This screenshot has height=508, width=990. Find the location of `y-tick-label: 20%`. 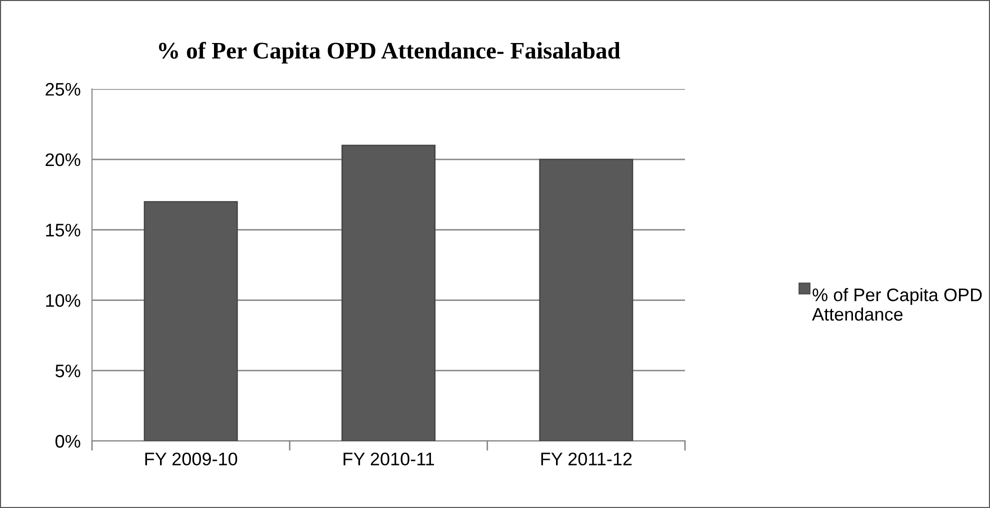

y-tick-label: 20% is located at coordinates (63, 159).